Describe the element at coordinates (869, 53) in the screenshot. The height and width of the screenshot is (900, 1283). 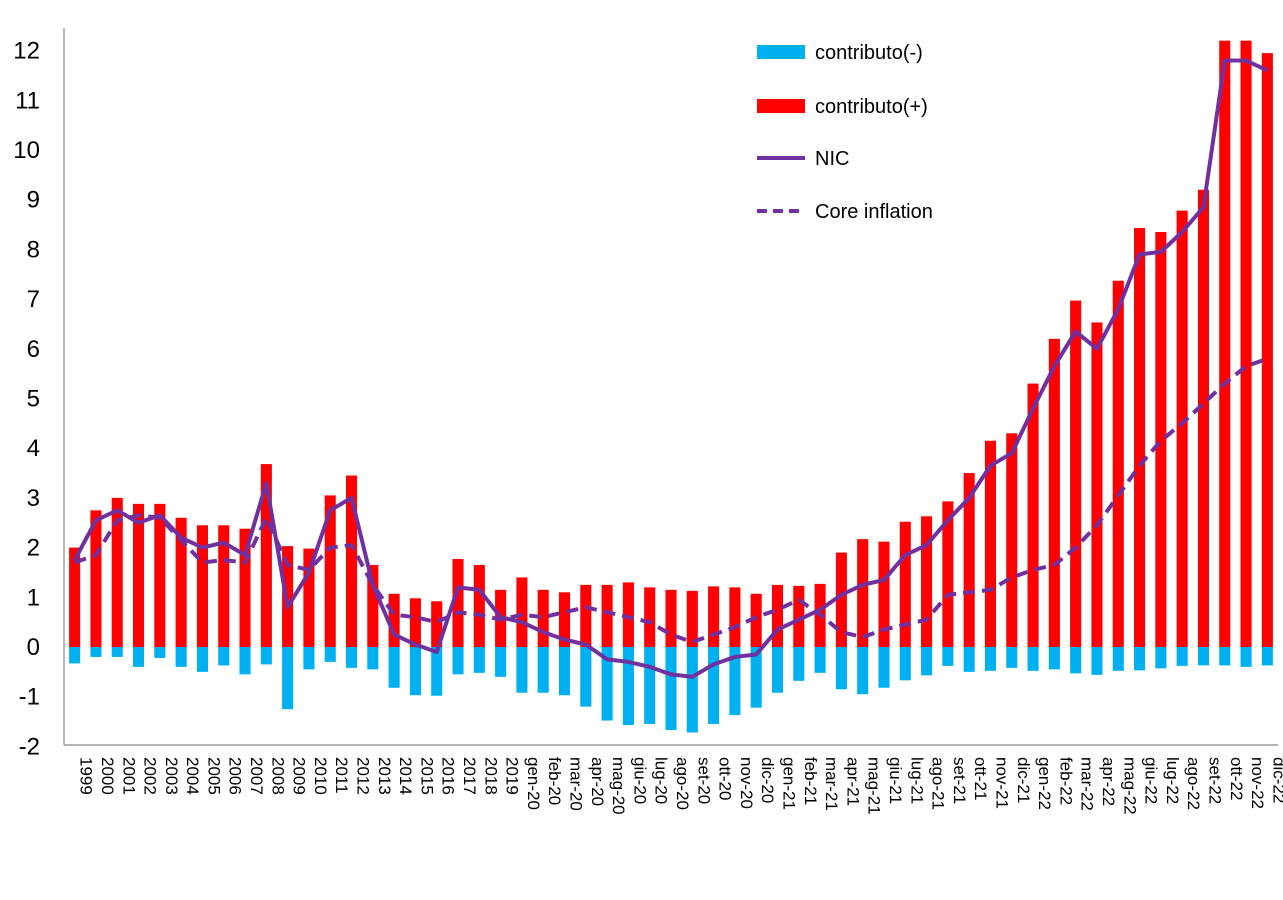
I see `legend-label-contributo-neg: contributo(-)` at that location.